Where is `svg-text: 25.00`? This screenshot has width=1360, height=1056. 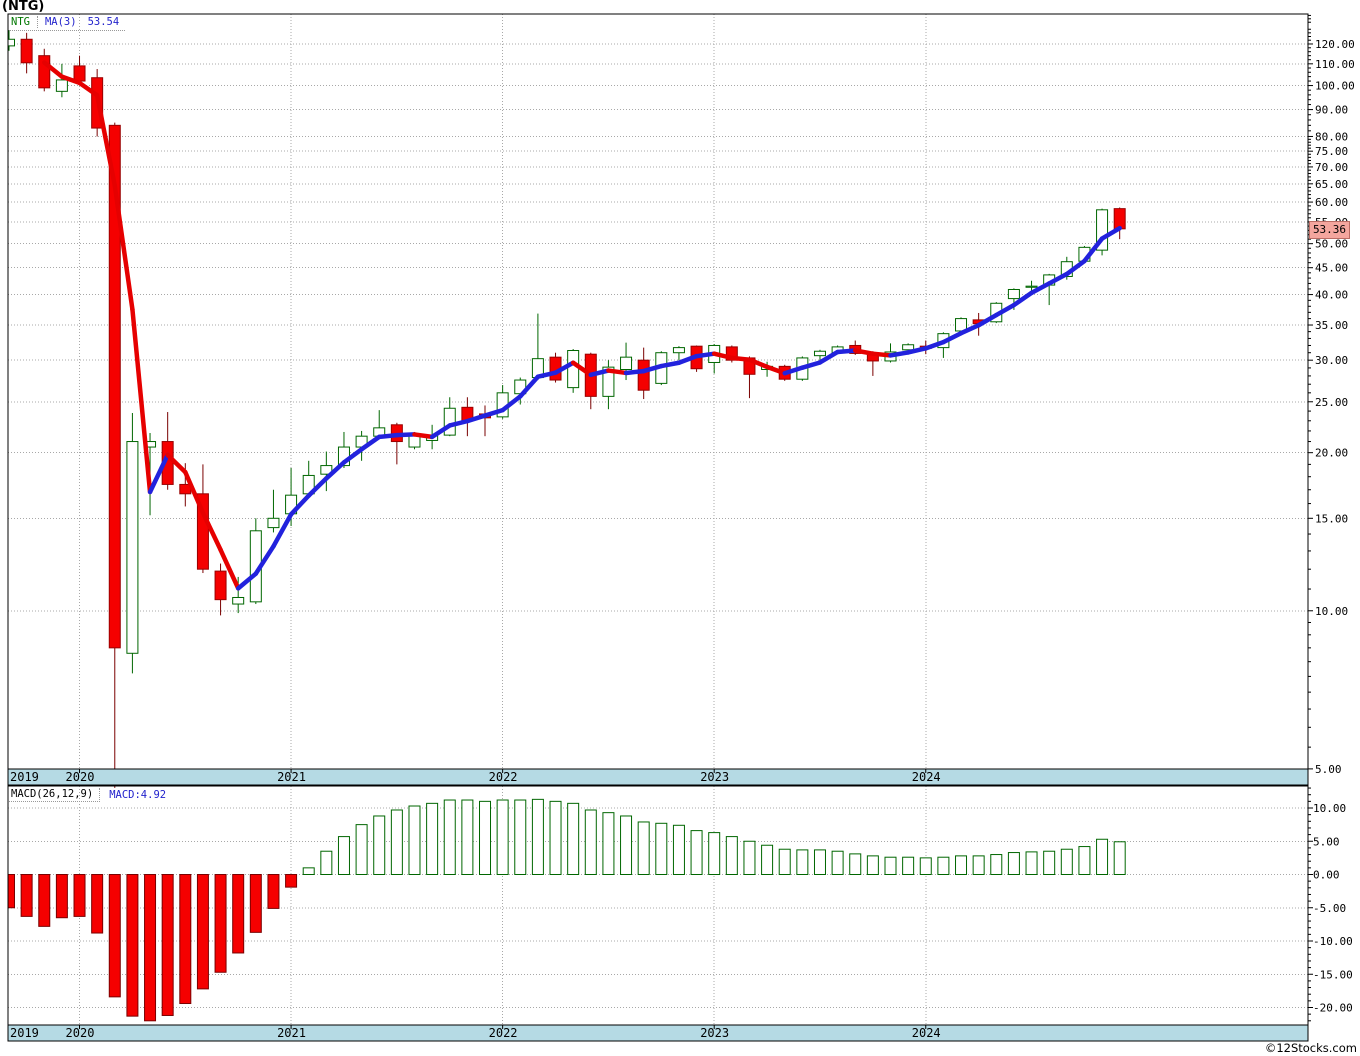
svg-text: 25.00 is located at coordinates (1331, 402).